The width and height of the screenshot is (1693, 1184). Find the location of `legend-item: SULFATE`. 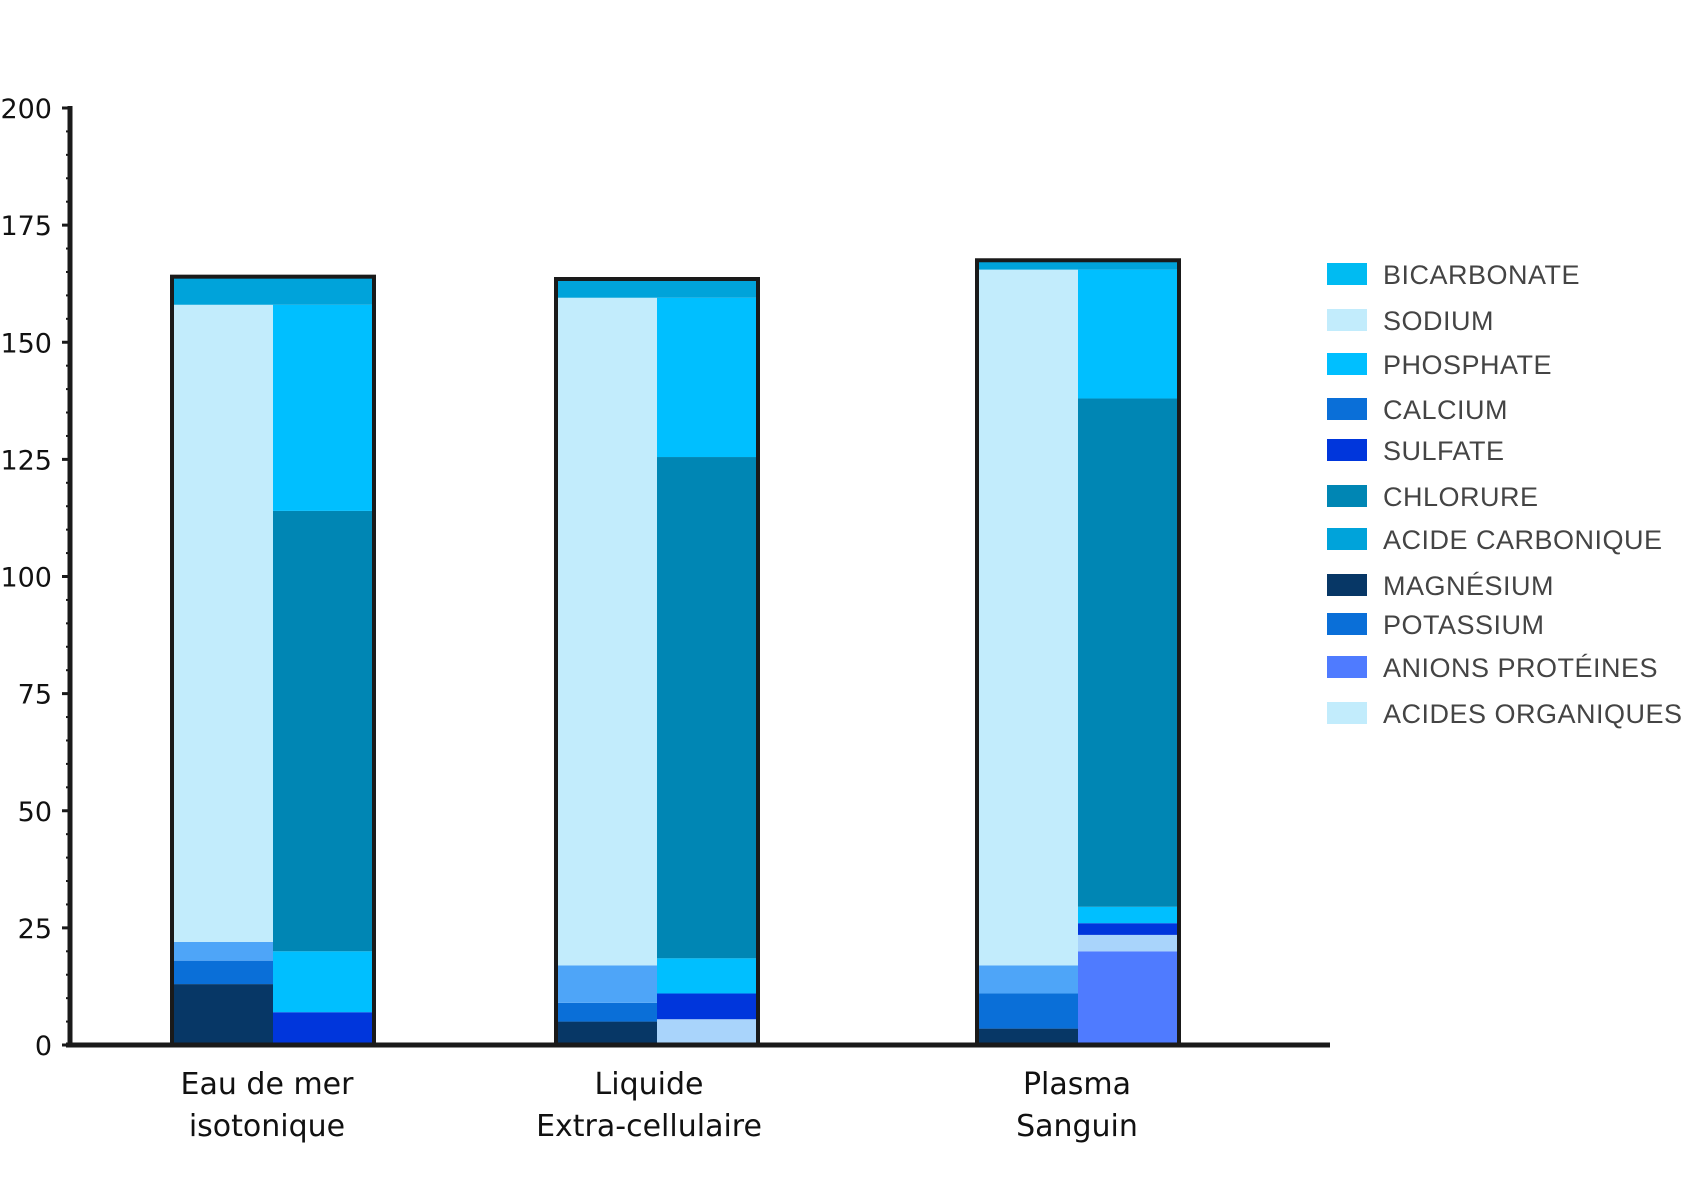

legend-item: SULFATE is located at coordinates (1416, 451).